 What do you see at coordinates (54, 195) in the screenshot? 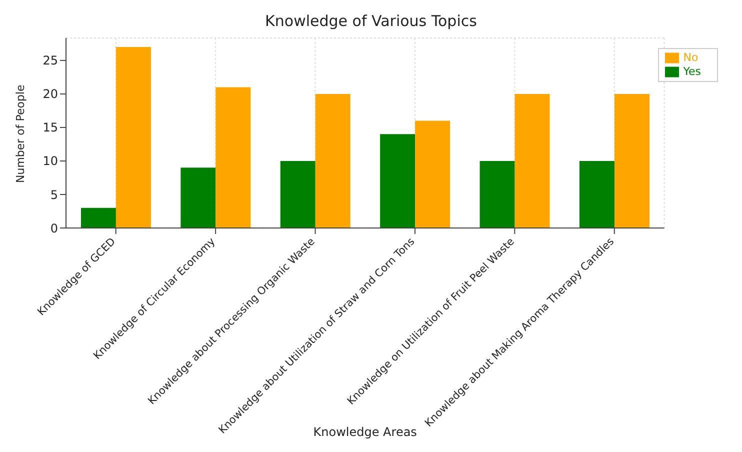
I see `y-tick-label: 5` at bounding box center [54, 195].